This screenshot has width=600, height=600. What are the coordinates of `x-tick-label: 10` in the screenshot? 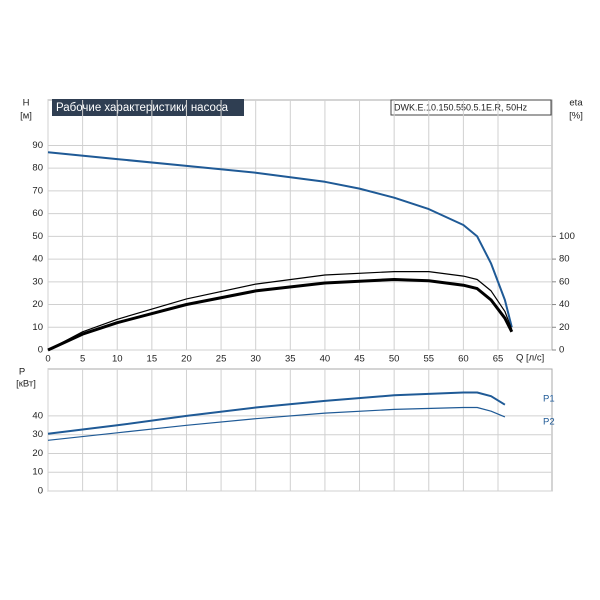 It's located at (117, 359).